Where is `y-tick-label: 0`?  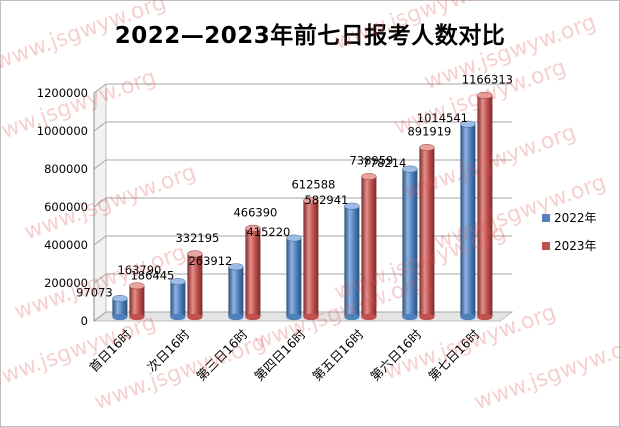
y-tick-label: 0 is located at coordinates (84, 321).